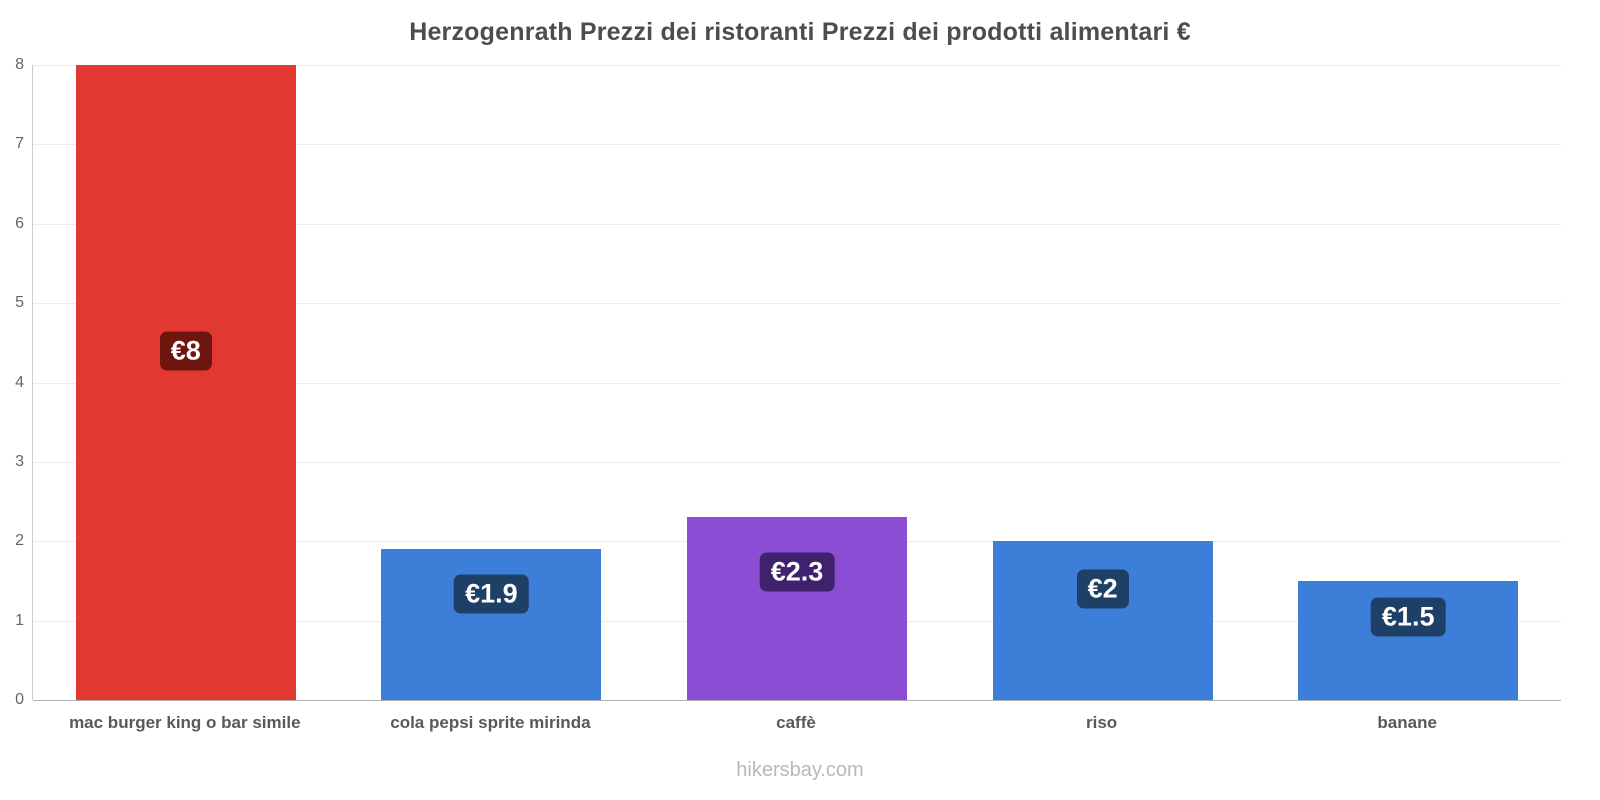  What do you see at coordinates (19, 699) in the screenshot?
I see `y-tick-label: 0` at bounding box center [19, 699].